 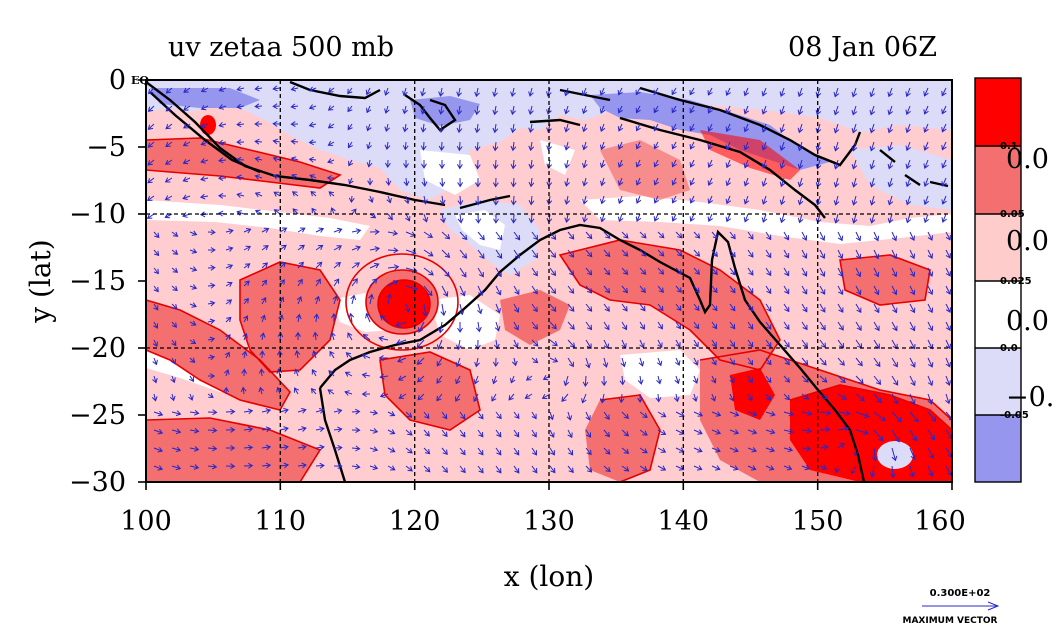 I want to click on x-tick-label: 130, so click(x=549, y=521).